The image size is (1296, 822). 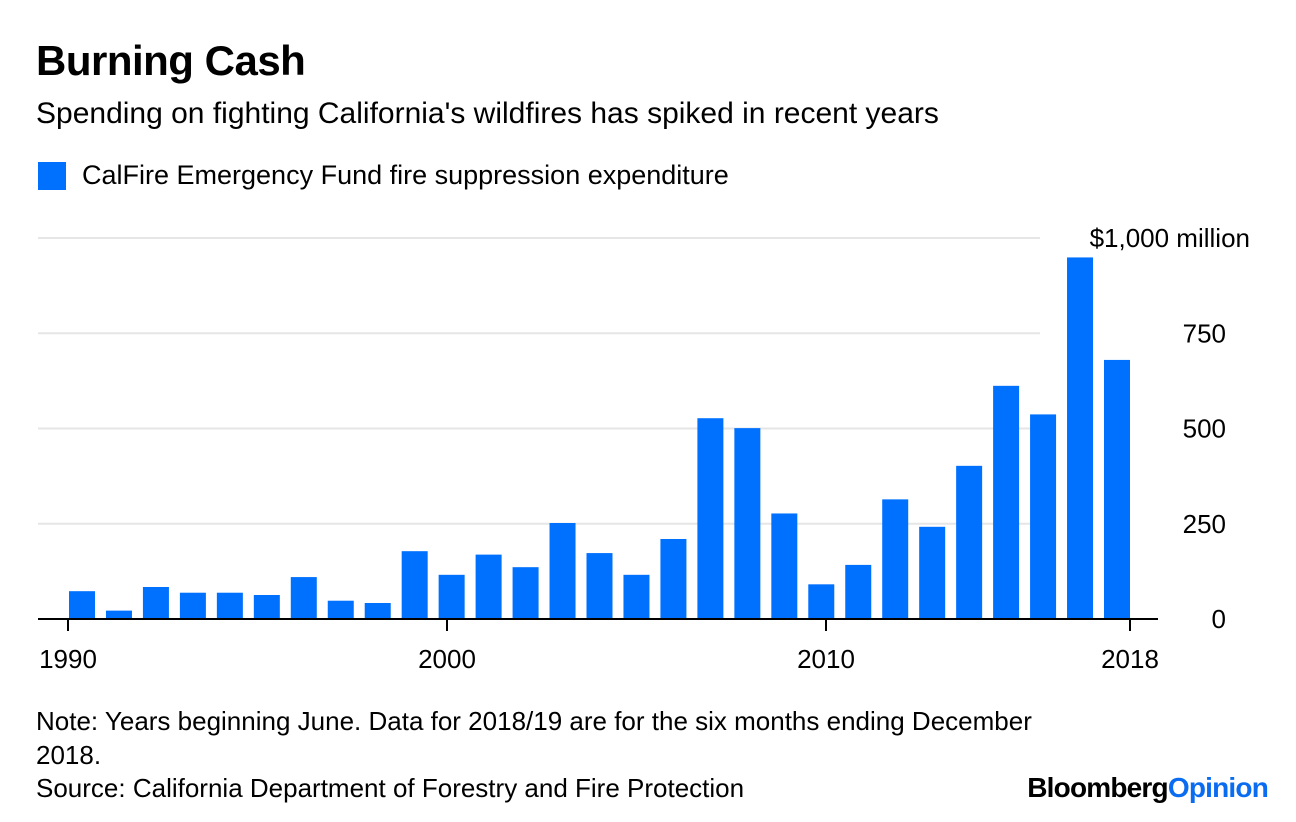 What do you see at coordinates (1170, 238) in the screenshot?
I see `y-tick-label: $1,000 million` at bounding box center [1170, 238].